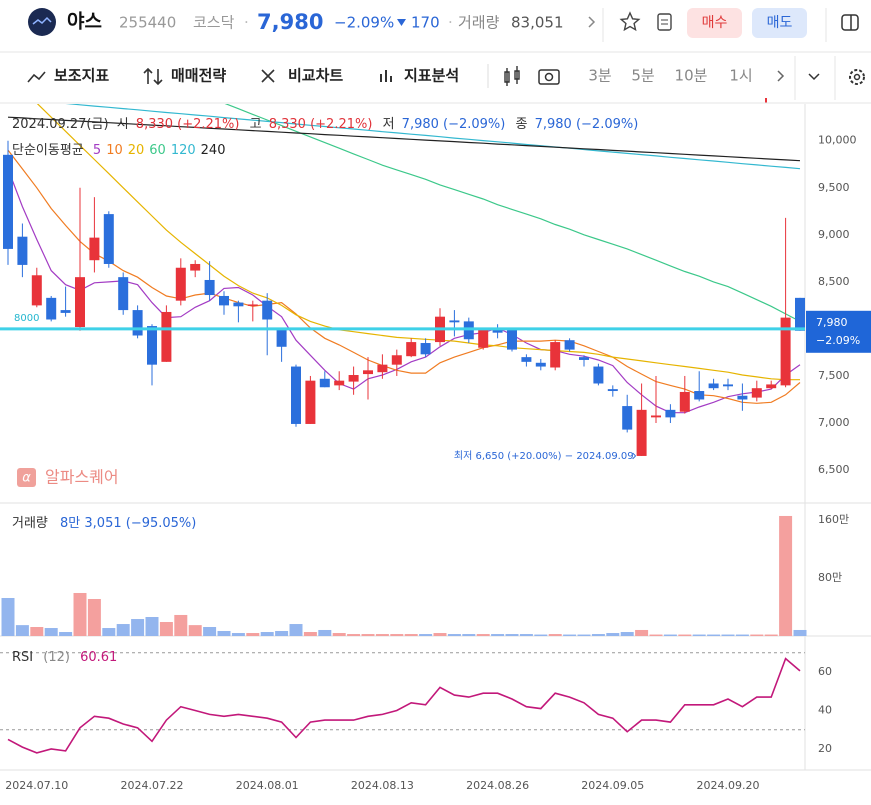 Image resolution: width=871 pixels, height=805 pixels. What do you see at coordinates (81, 76) in the screenshot?
I see `toolbar-item: 보조지표` at bounding box center [81, 76].